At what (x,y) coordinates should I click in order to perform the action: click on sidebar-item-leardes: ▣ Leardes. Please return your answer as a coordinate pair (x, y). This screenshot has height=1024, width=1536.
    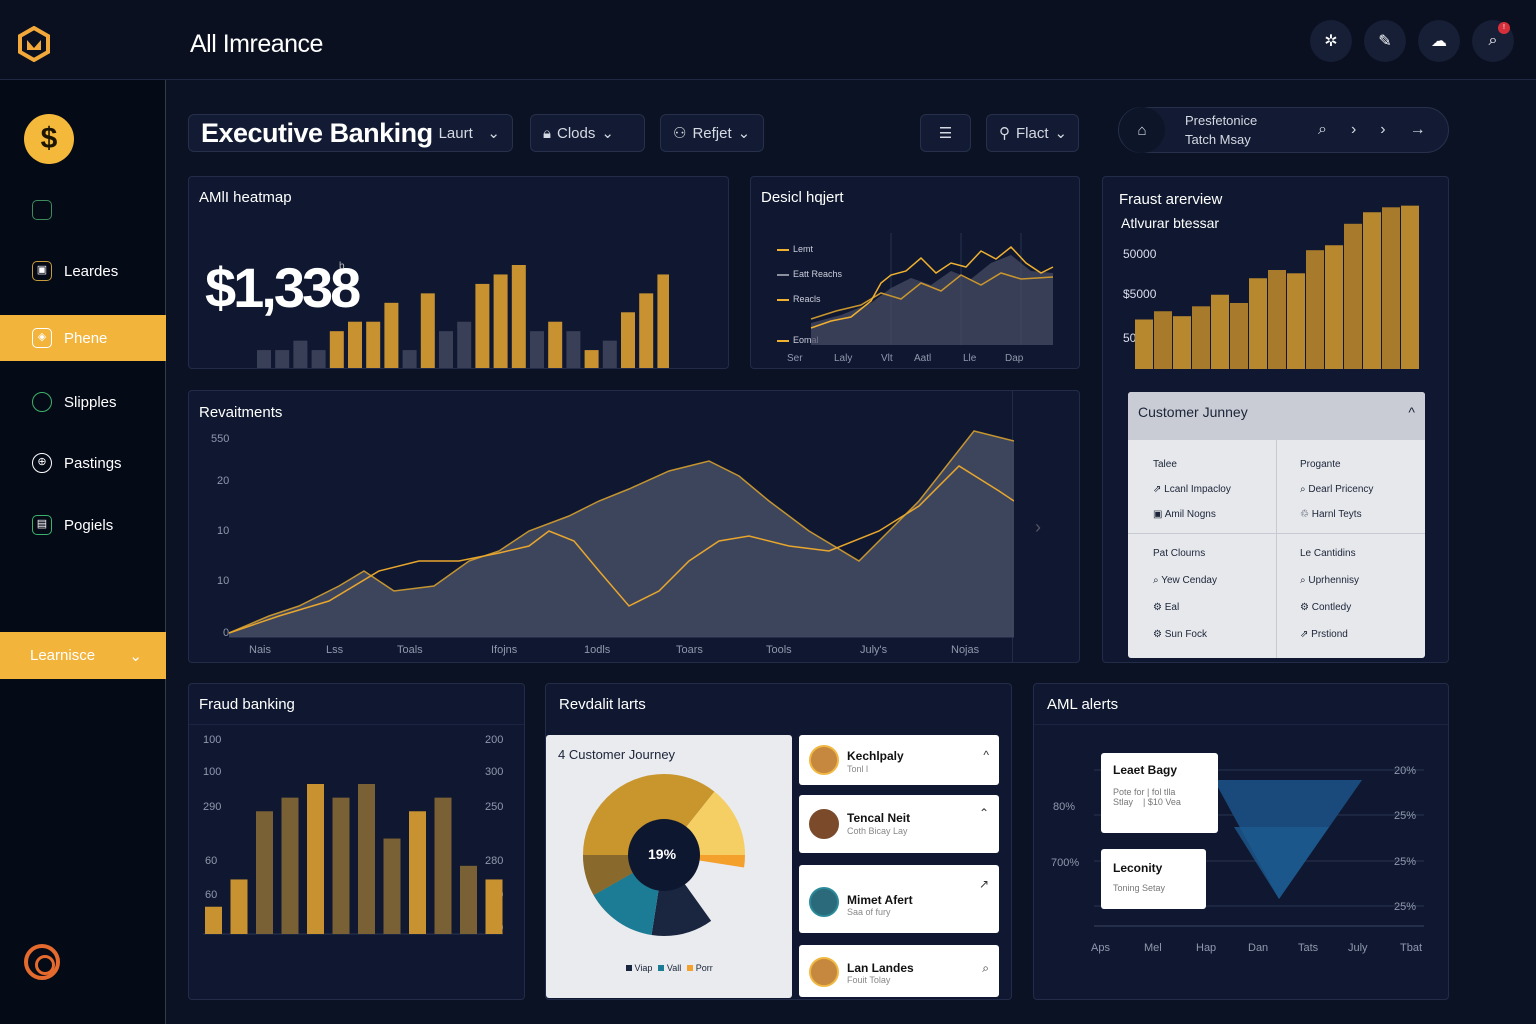
    Looking at the image, I should click on (83, 271).